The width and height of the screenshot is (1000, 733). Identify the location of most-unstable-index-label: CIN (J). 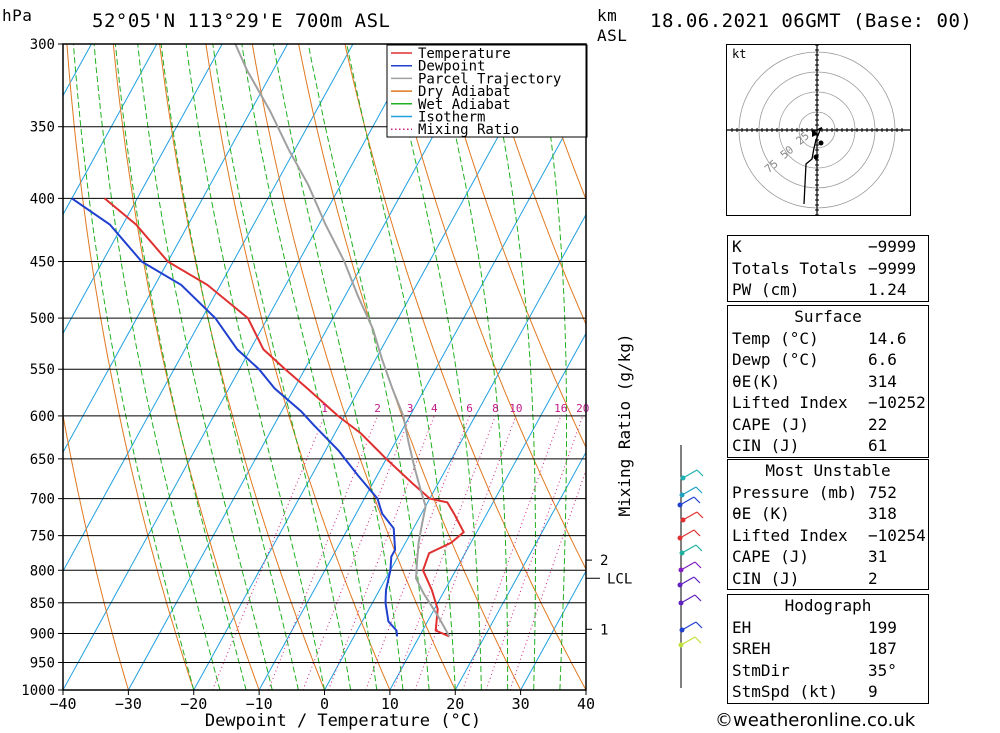
(766, 578).